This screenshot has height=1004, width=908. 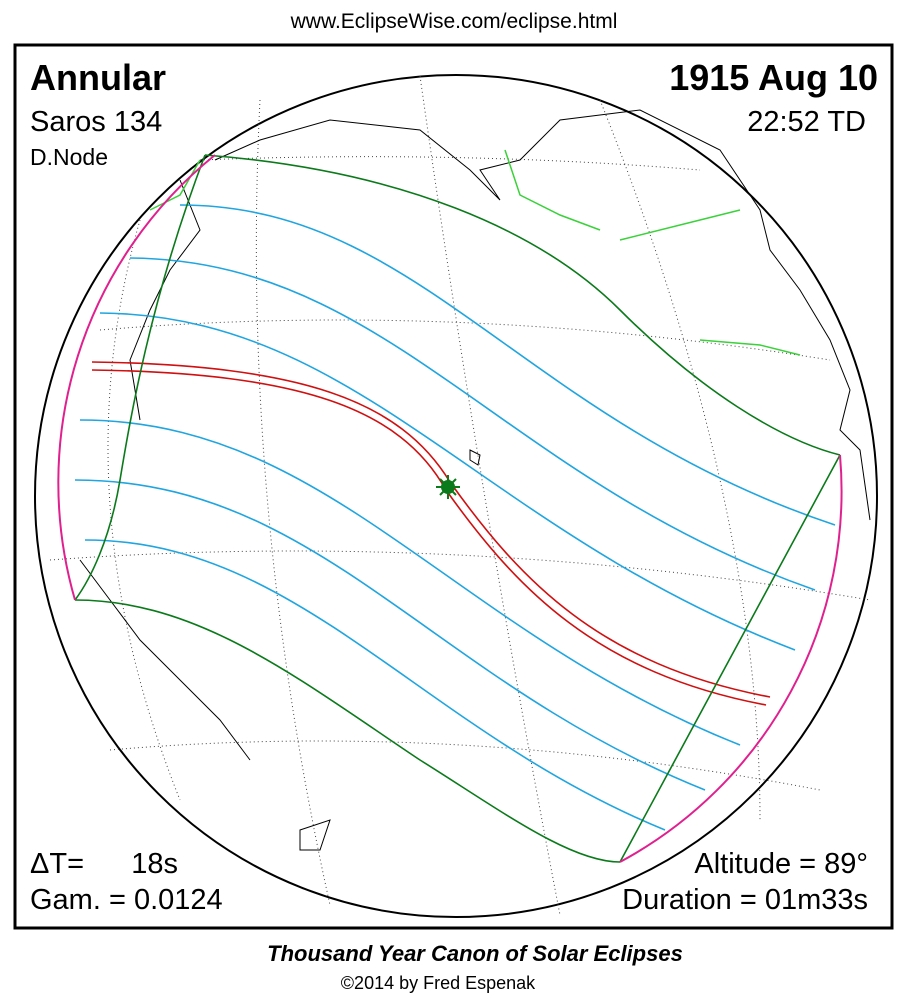 What do you see at coordinates (454, 21) in the screenshot?
I see `site-url: www.EclipseWise.com/eclipse.html` at bounding box center [454, 21].